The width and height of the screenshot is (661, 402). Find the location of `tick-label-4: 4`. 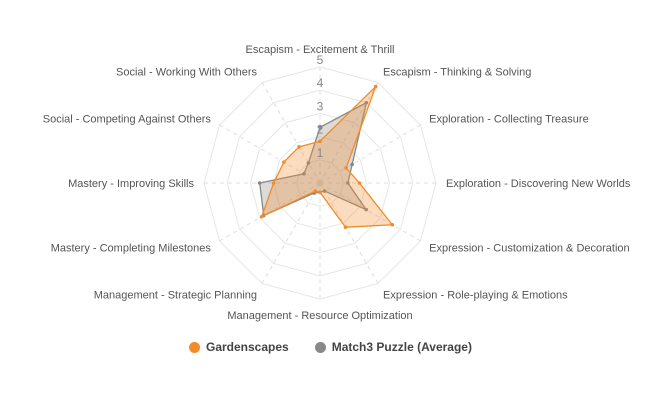

tick-label-4: 4 is located at coordinates (320, 83).